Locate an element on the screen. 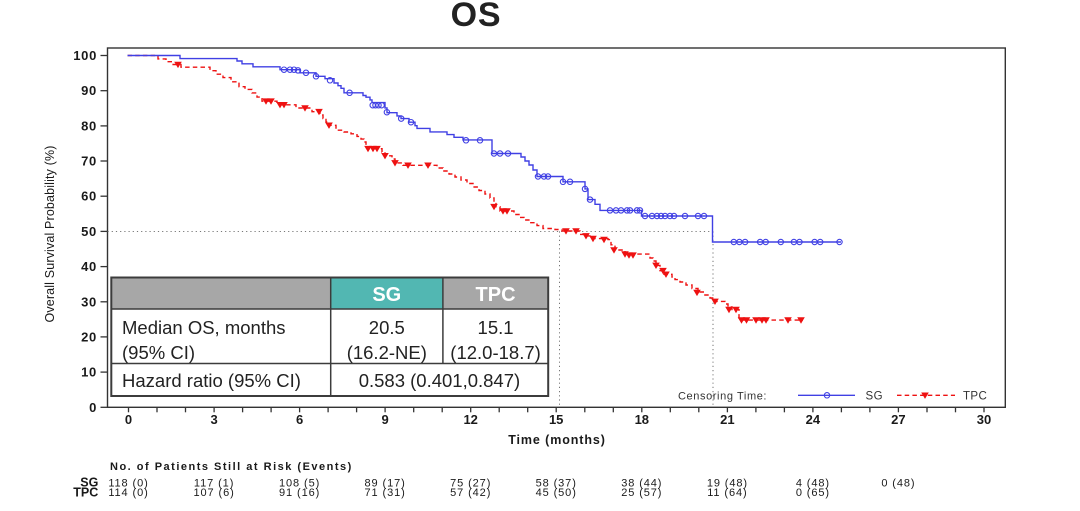 This screenshot has height=511, width=1080. svg-text: (12.0-18.7) is located at coordinates (495, 352).